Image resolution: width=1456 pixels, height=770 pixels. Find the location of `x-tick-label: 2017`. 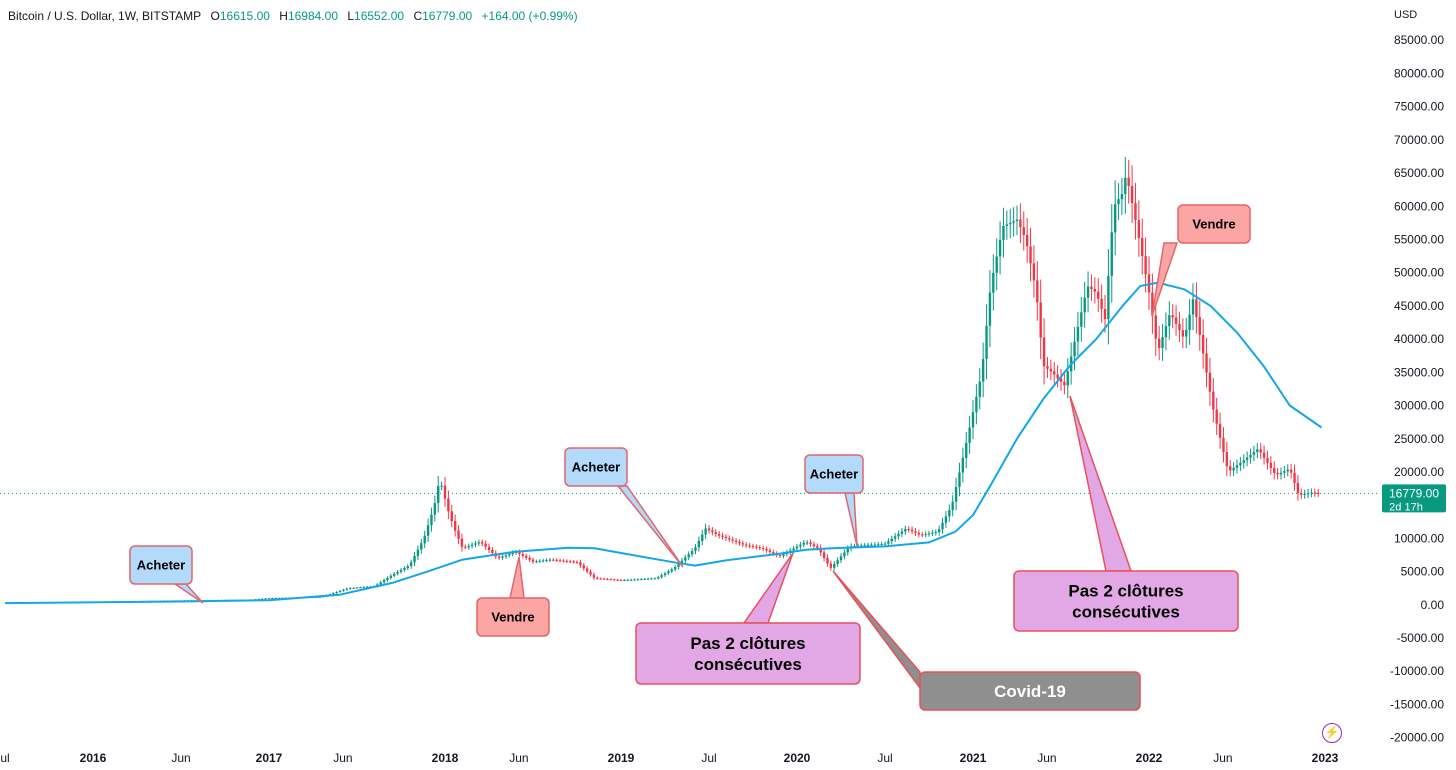

x-tick-label: 2017 is located at coordinates (269, 758).